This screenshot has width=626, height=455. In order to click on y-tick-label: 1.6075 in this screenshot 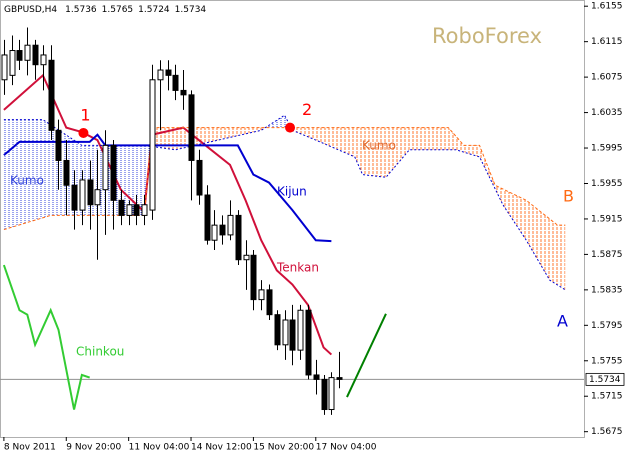, I will do `click(607, 78)`.